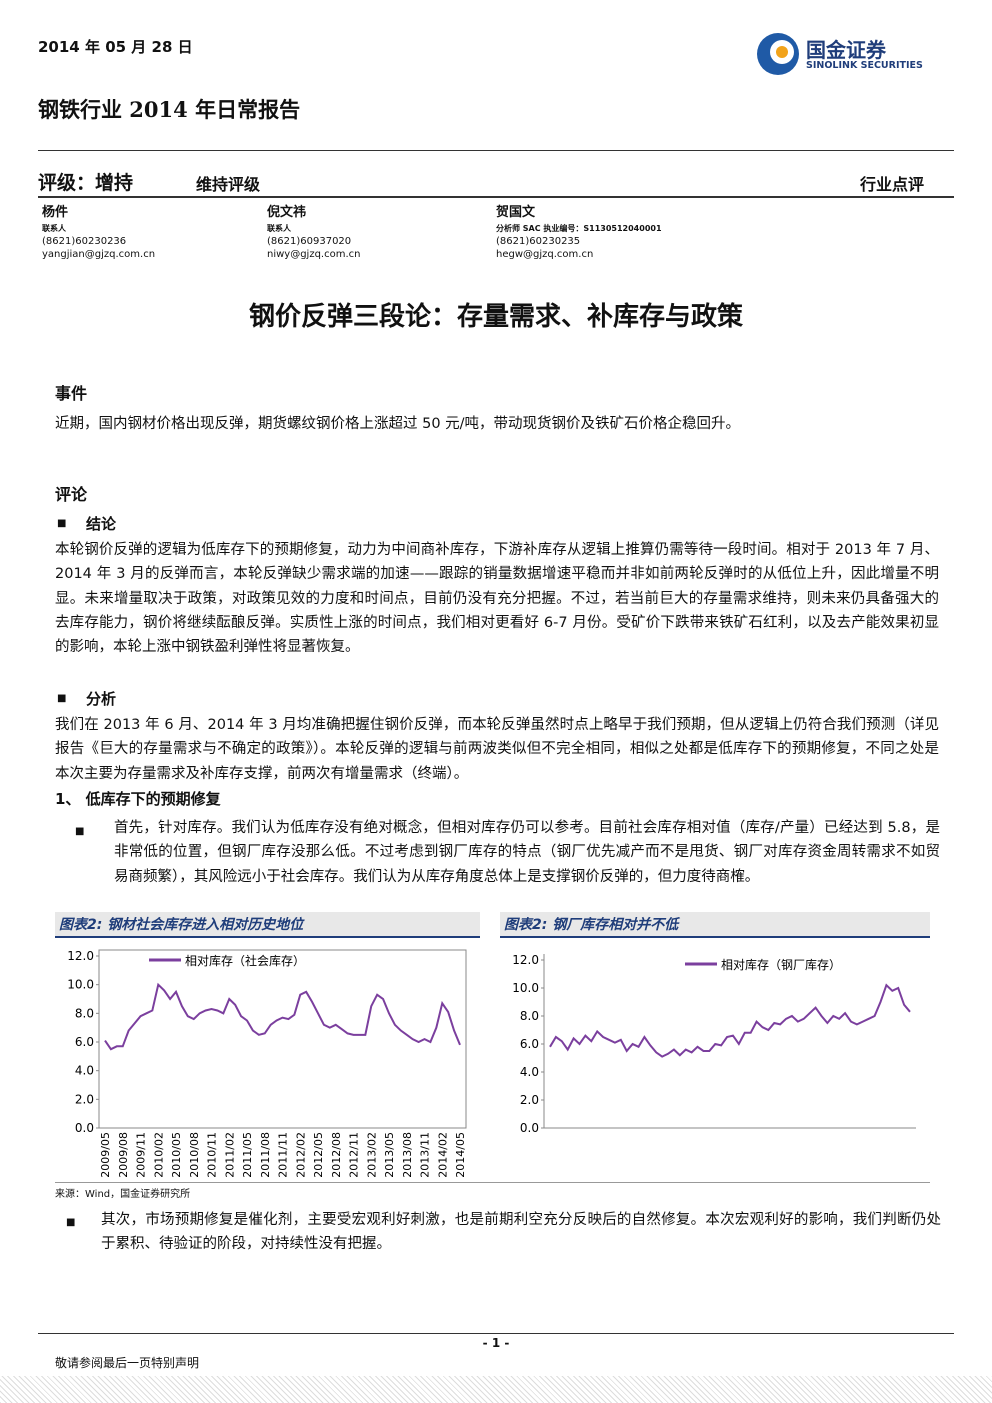  What do you see at coordinates (265, 1155) in the screenshot?
I see `x-tick-label: 2011/08` at bounding box center [265, 1155].